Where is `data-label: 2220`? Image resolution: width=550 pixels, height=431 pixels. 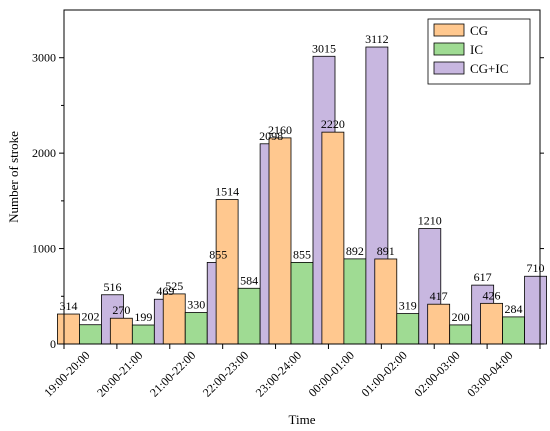
data-label: 2220 is located at coordinates (333, 124).